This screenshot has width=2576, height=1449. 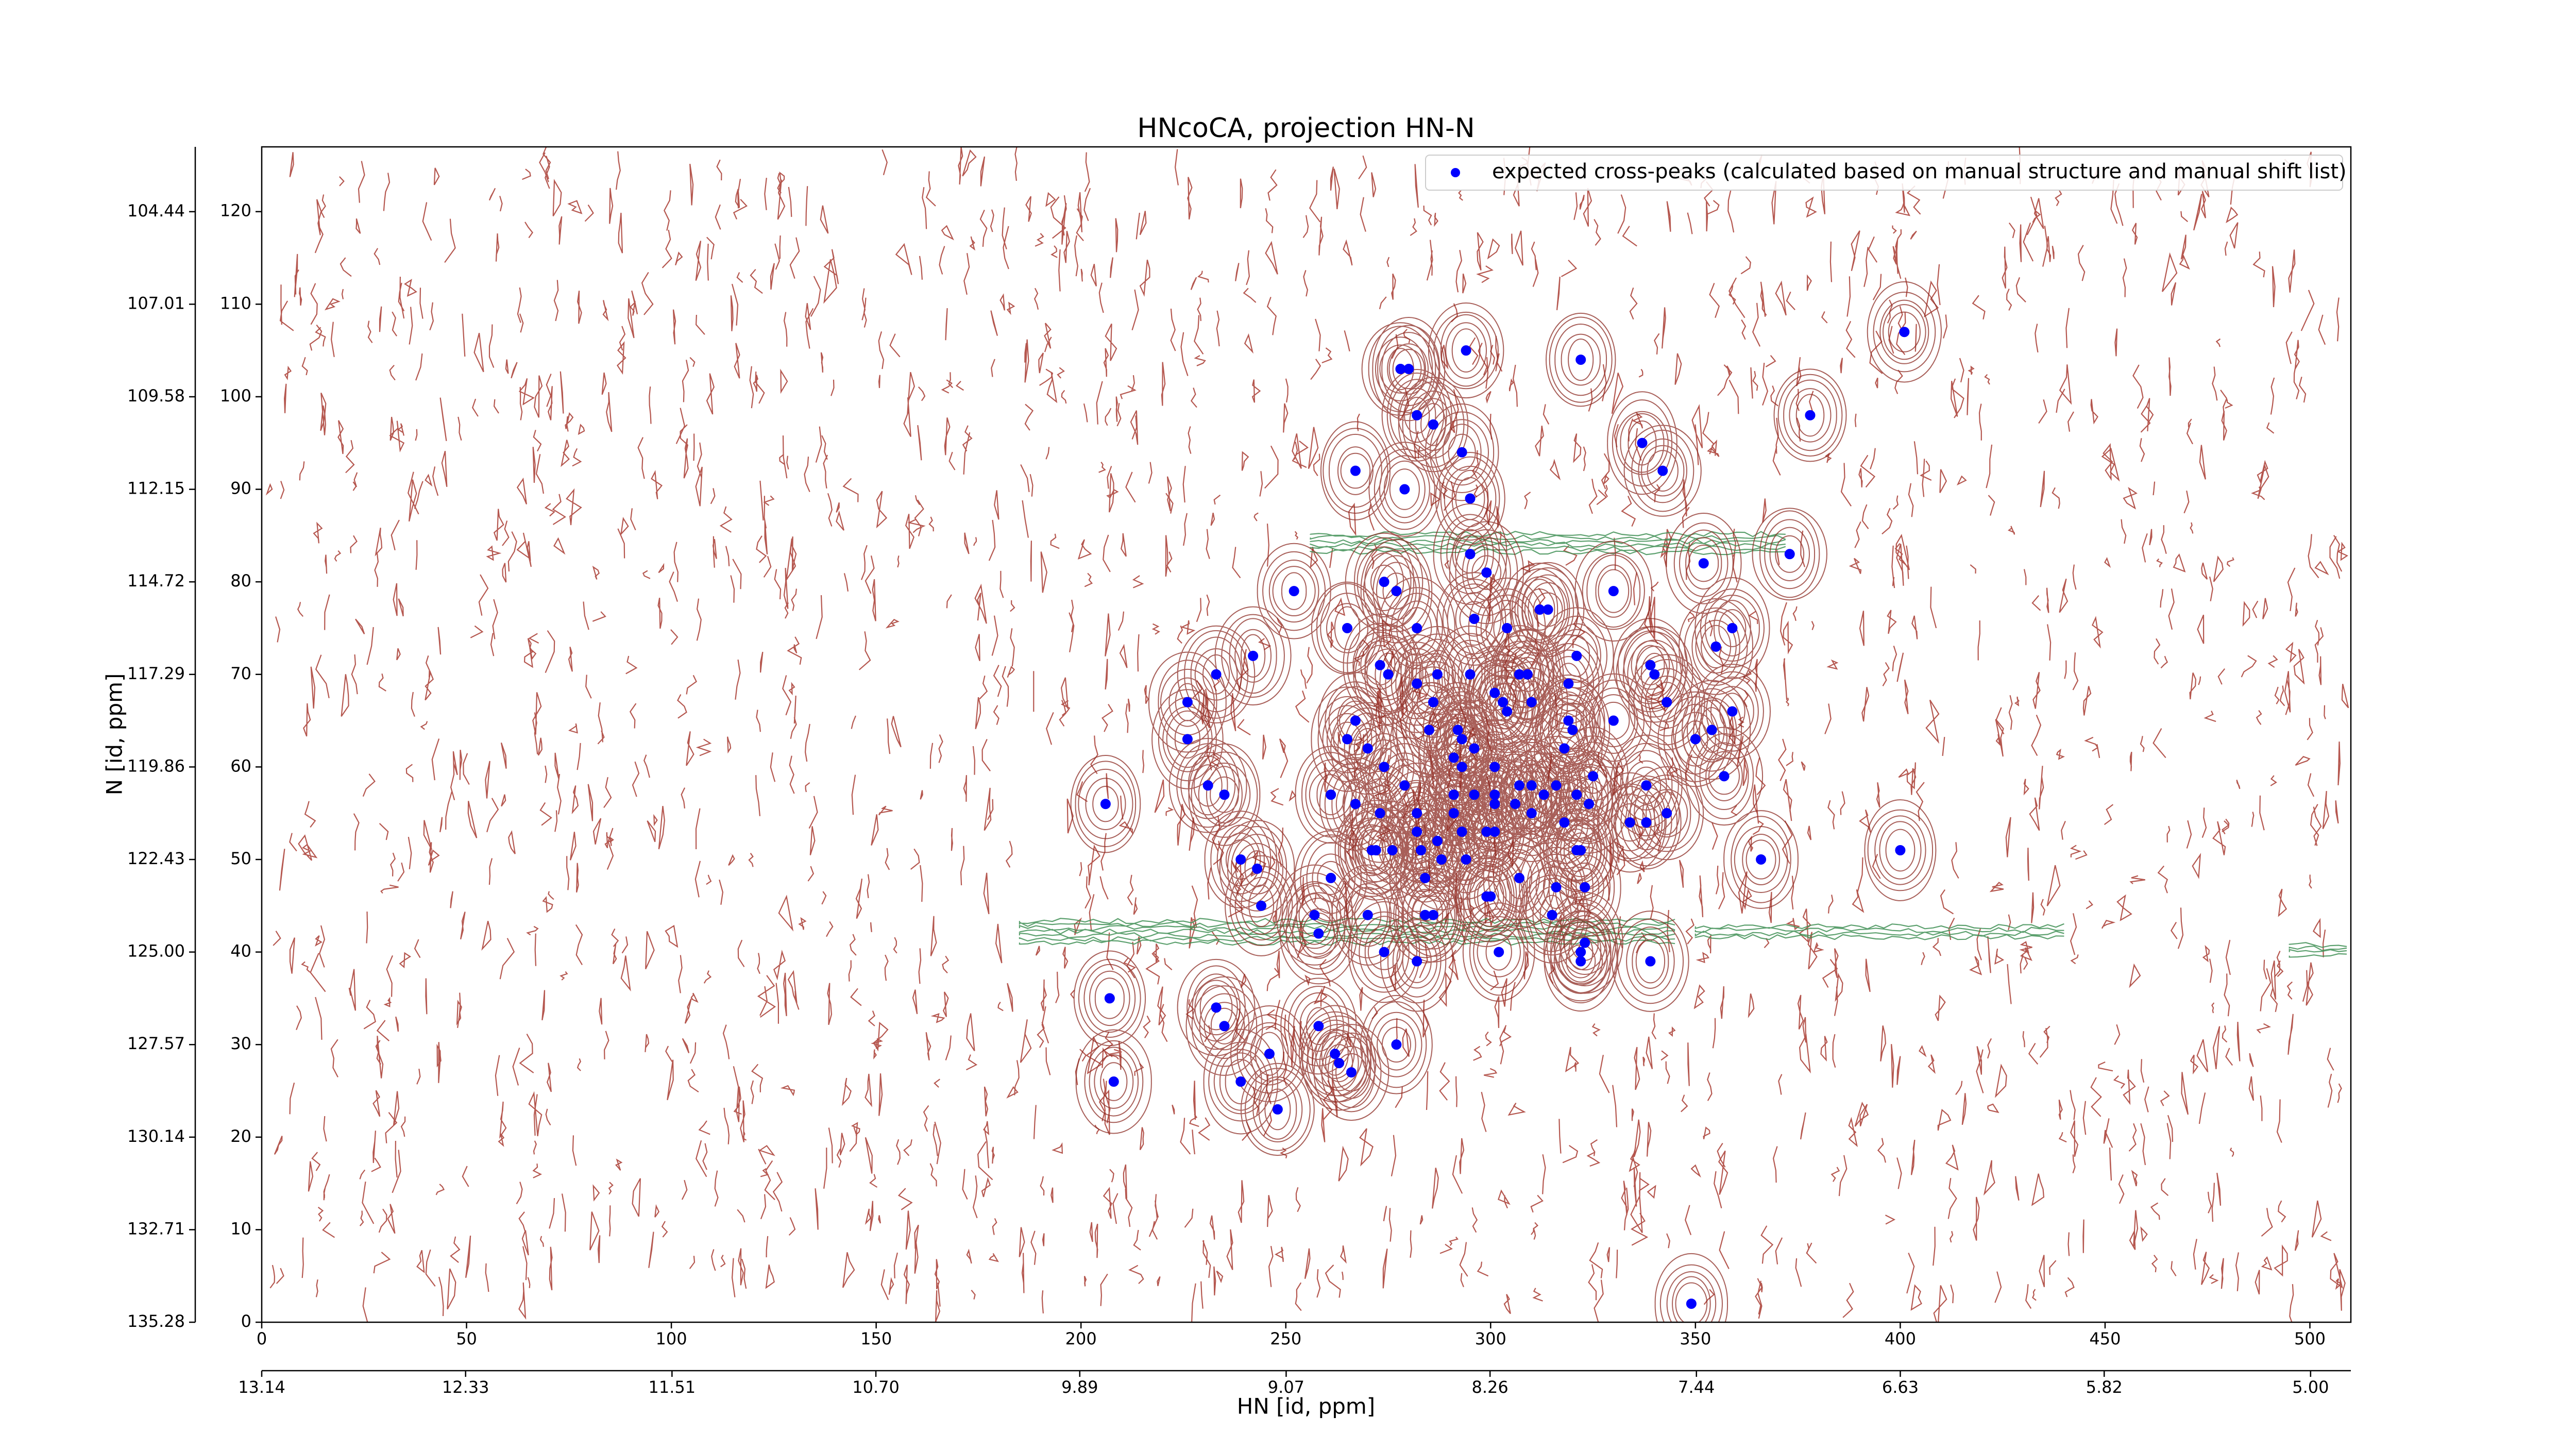 I want to click on y-tick-label: 90, so click(x=240, y=488).